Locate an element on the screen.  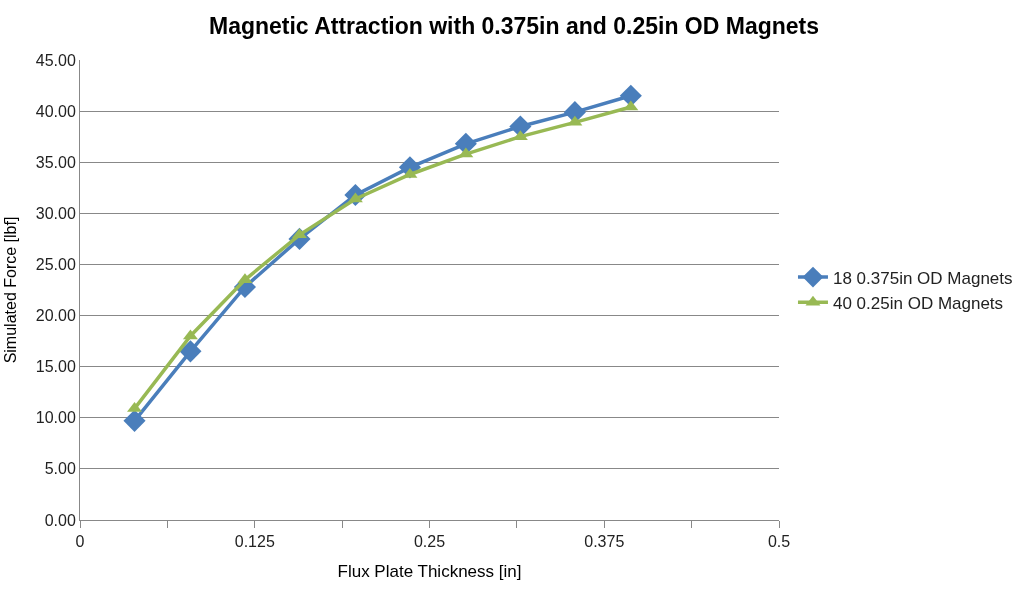
chart-title: Magnetic Attraction with 0.375in and 0.25in OD Magnets is located at coordinates (514, 25).